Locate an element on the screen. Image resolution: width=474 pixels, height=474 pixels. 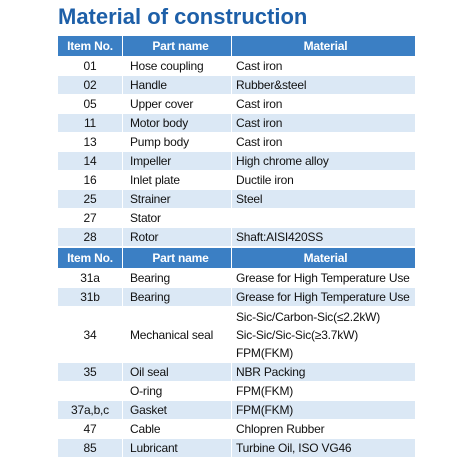
part-name: Inlet plate is located at coordinates (177, 180).